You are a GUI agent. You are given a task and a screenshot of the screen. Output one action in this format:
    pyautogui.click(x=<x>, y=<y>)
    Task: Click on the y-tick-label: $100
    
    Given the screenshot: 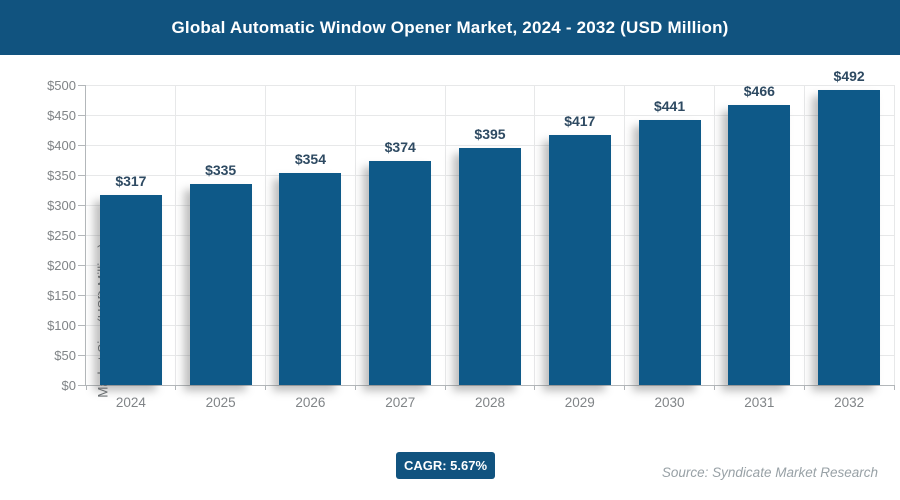 What is the action you would take?
    pyautogui.click(x=61, y=325)
    